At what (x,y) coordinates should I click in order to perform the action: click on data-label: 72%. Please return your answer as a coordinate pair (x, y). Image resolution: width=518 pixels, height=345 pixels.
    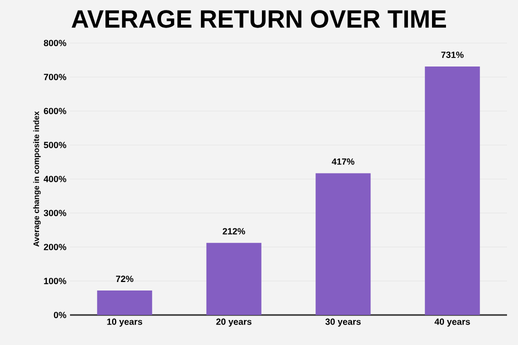
    Looking at the image, I should click on (125, 279).